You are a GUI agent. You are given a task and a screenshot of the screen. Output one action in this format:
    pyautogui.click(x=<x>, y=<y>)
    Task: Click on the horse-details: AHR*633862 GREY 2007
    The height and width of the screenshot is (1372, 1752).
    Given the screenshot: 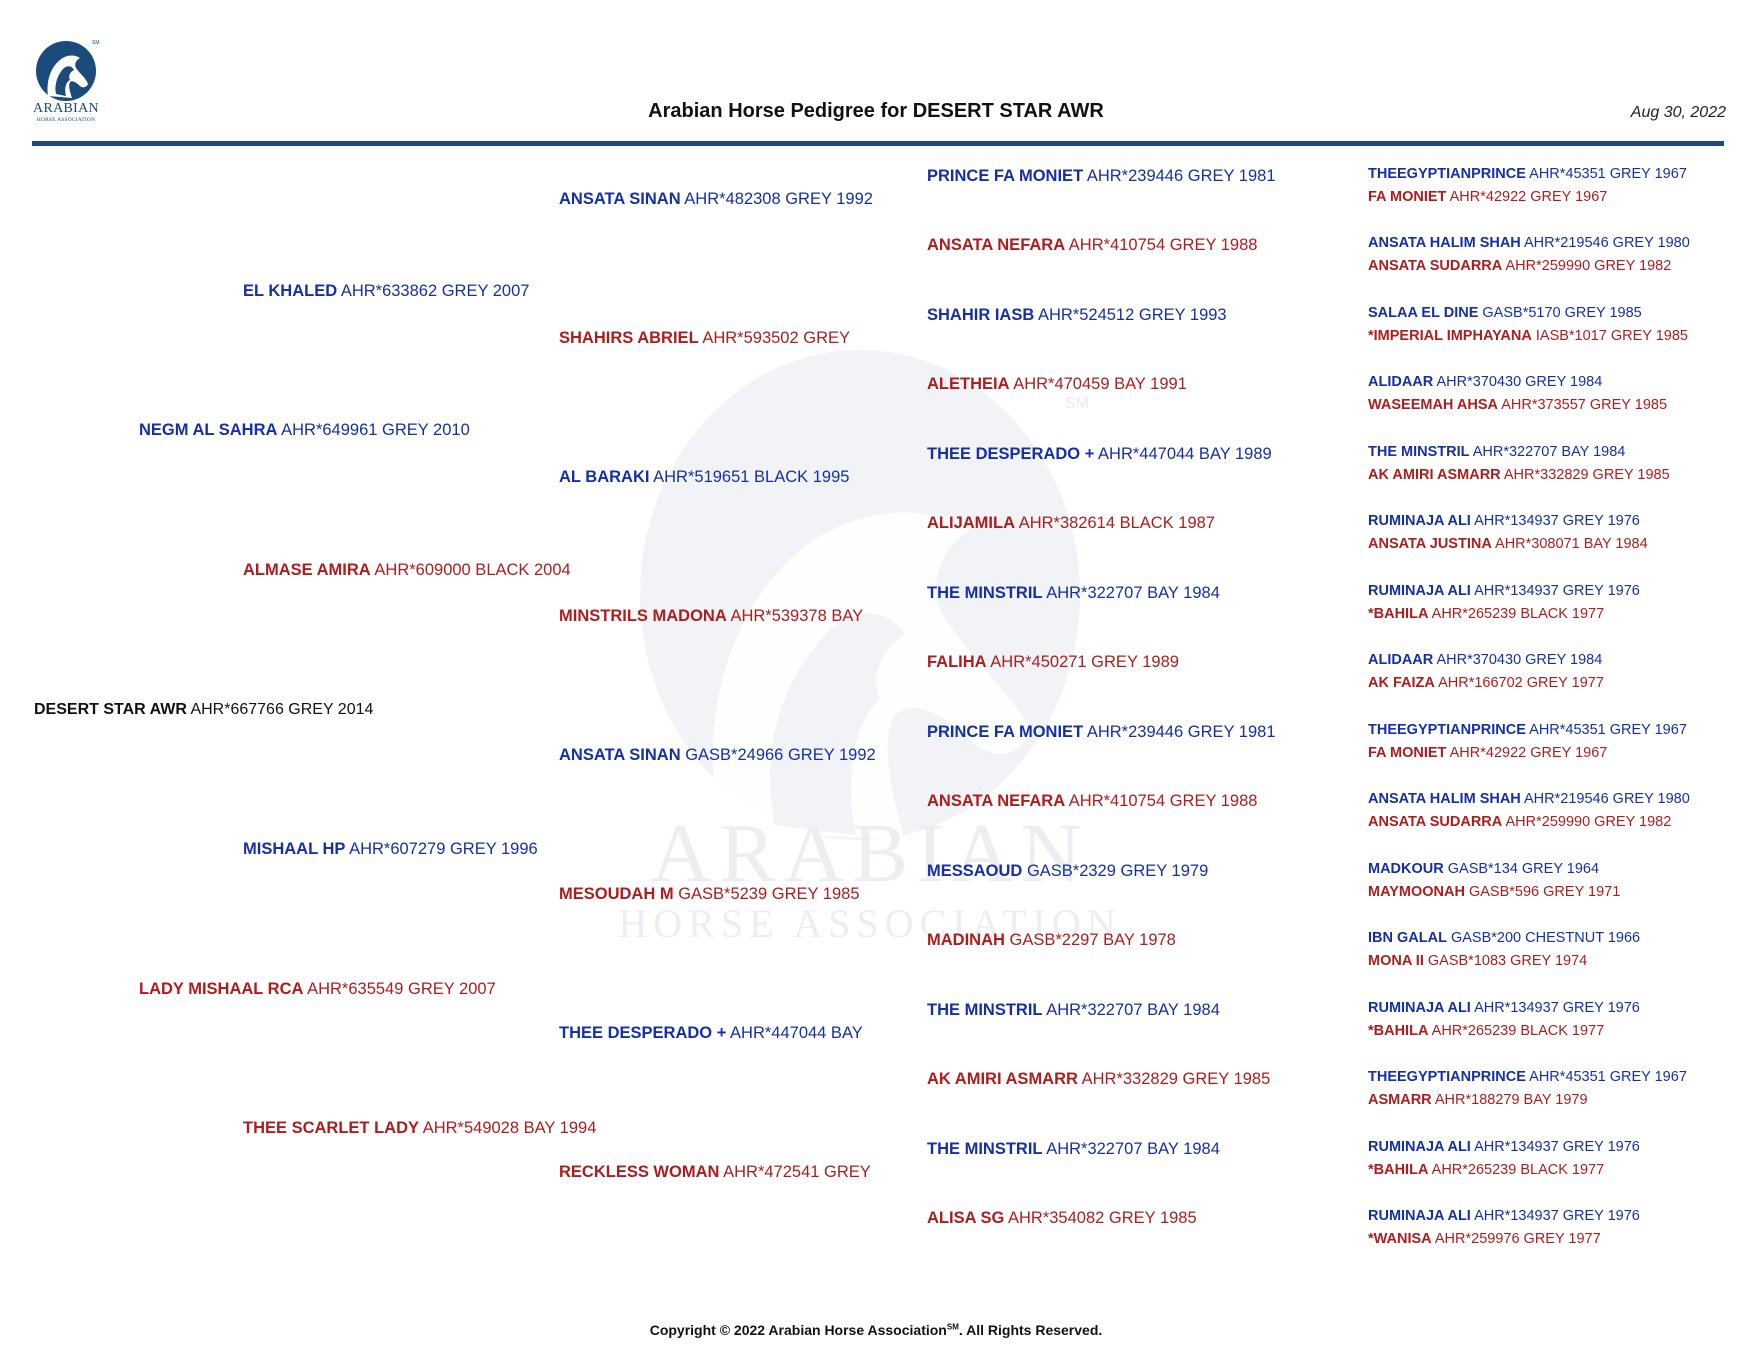 What is the action you would take?
    pyautogui.click(x=435, y=291)
    